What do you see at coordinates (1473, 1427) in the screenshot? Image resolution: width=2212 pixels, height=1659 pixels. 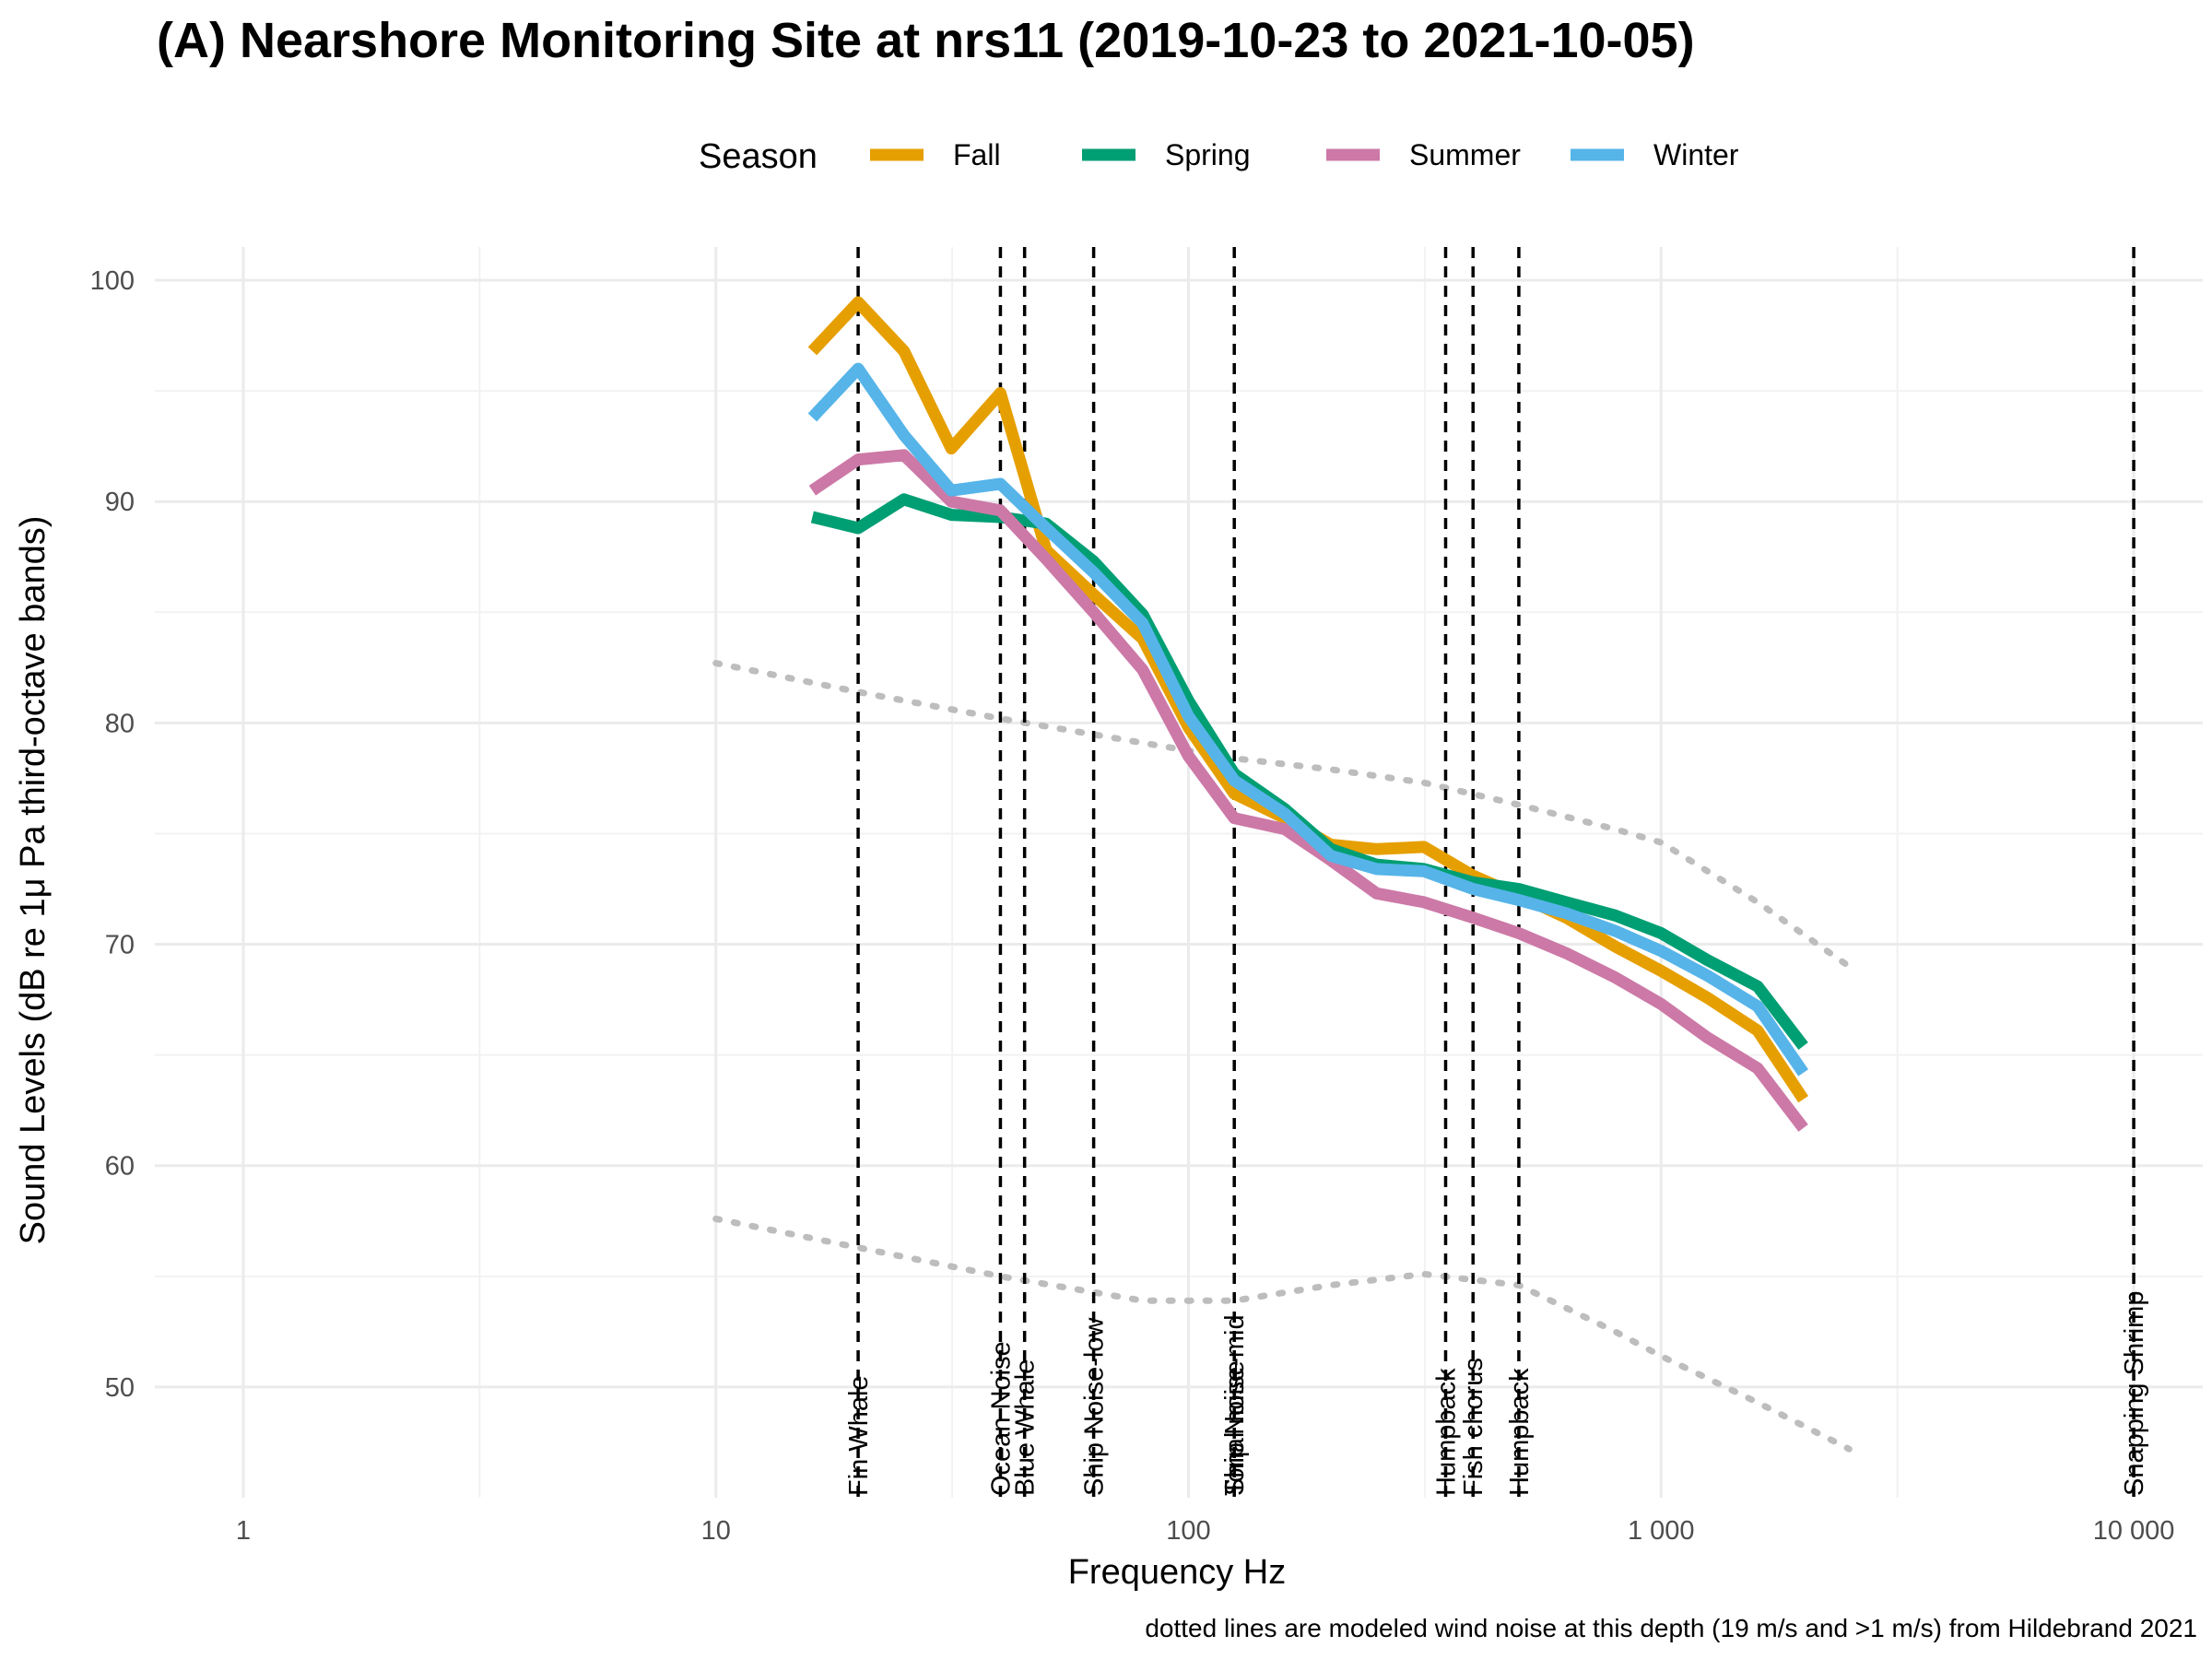 I see `annotation-label: Fish chorus` at bounding box center [1473, 1427].